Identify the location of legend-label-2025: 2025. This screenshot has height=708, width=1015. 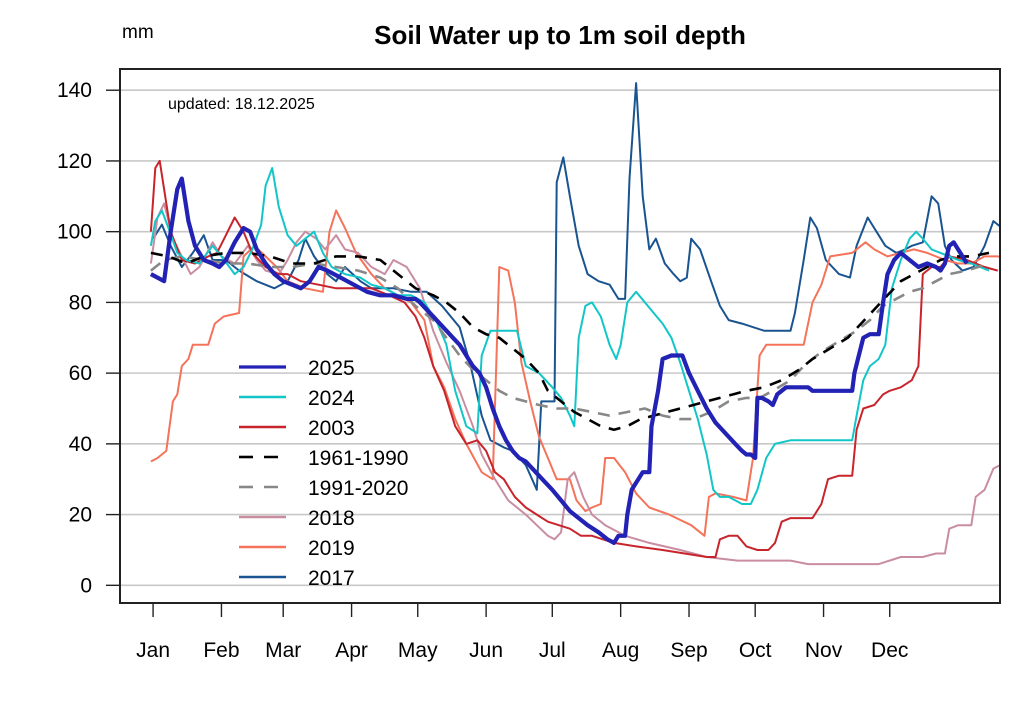
(331, 368).